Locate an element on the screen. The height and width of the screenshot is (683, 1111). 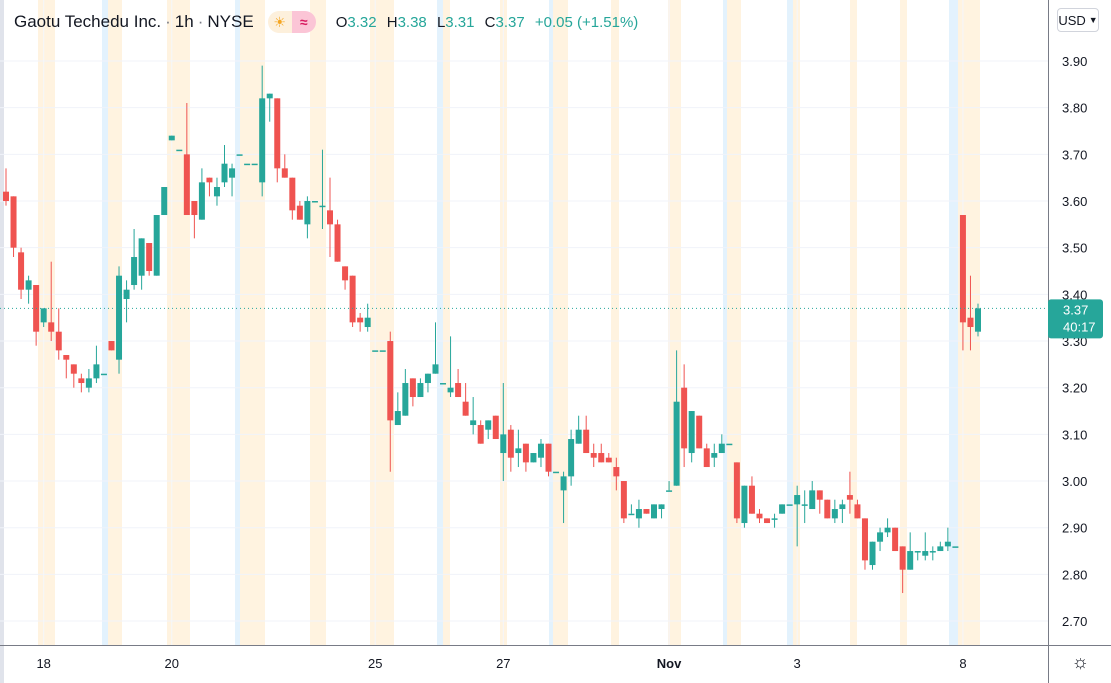
sun-icon: ☀ is located at coordinates (279, 22).